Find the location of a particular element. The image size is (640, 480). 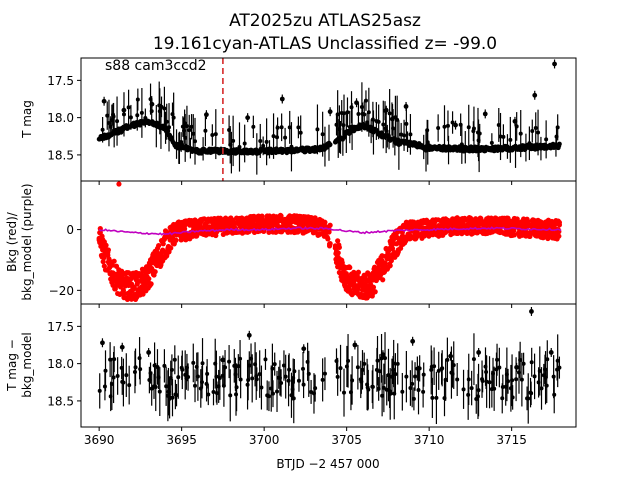

figure-title-line1: AT2025zu ATLAS25asz is located at coordinates (325, 21).